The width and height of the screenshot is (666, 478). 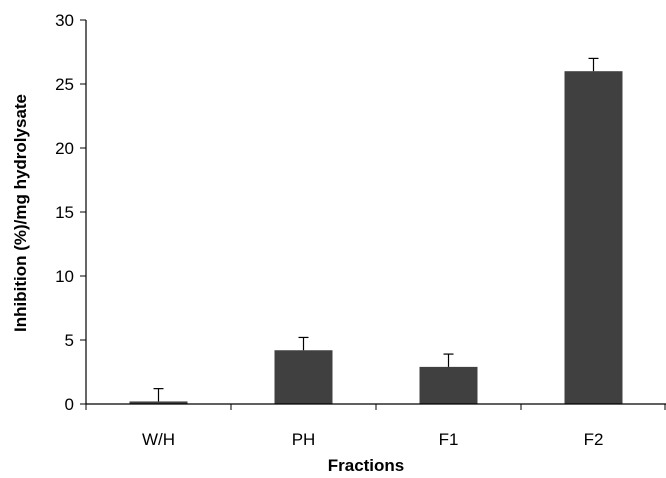 What do you see at coordinates (158, 439) in the screenshot?
I see `x-tick-label: W/H` at bounding box center [158, 439].